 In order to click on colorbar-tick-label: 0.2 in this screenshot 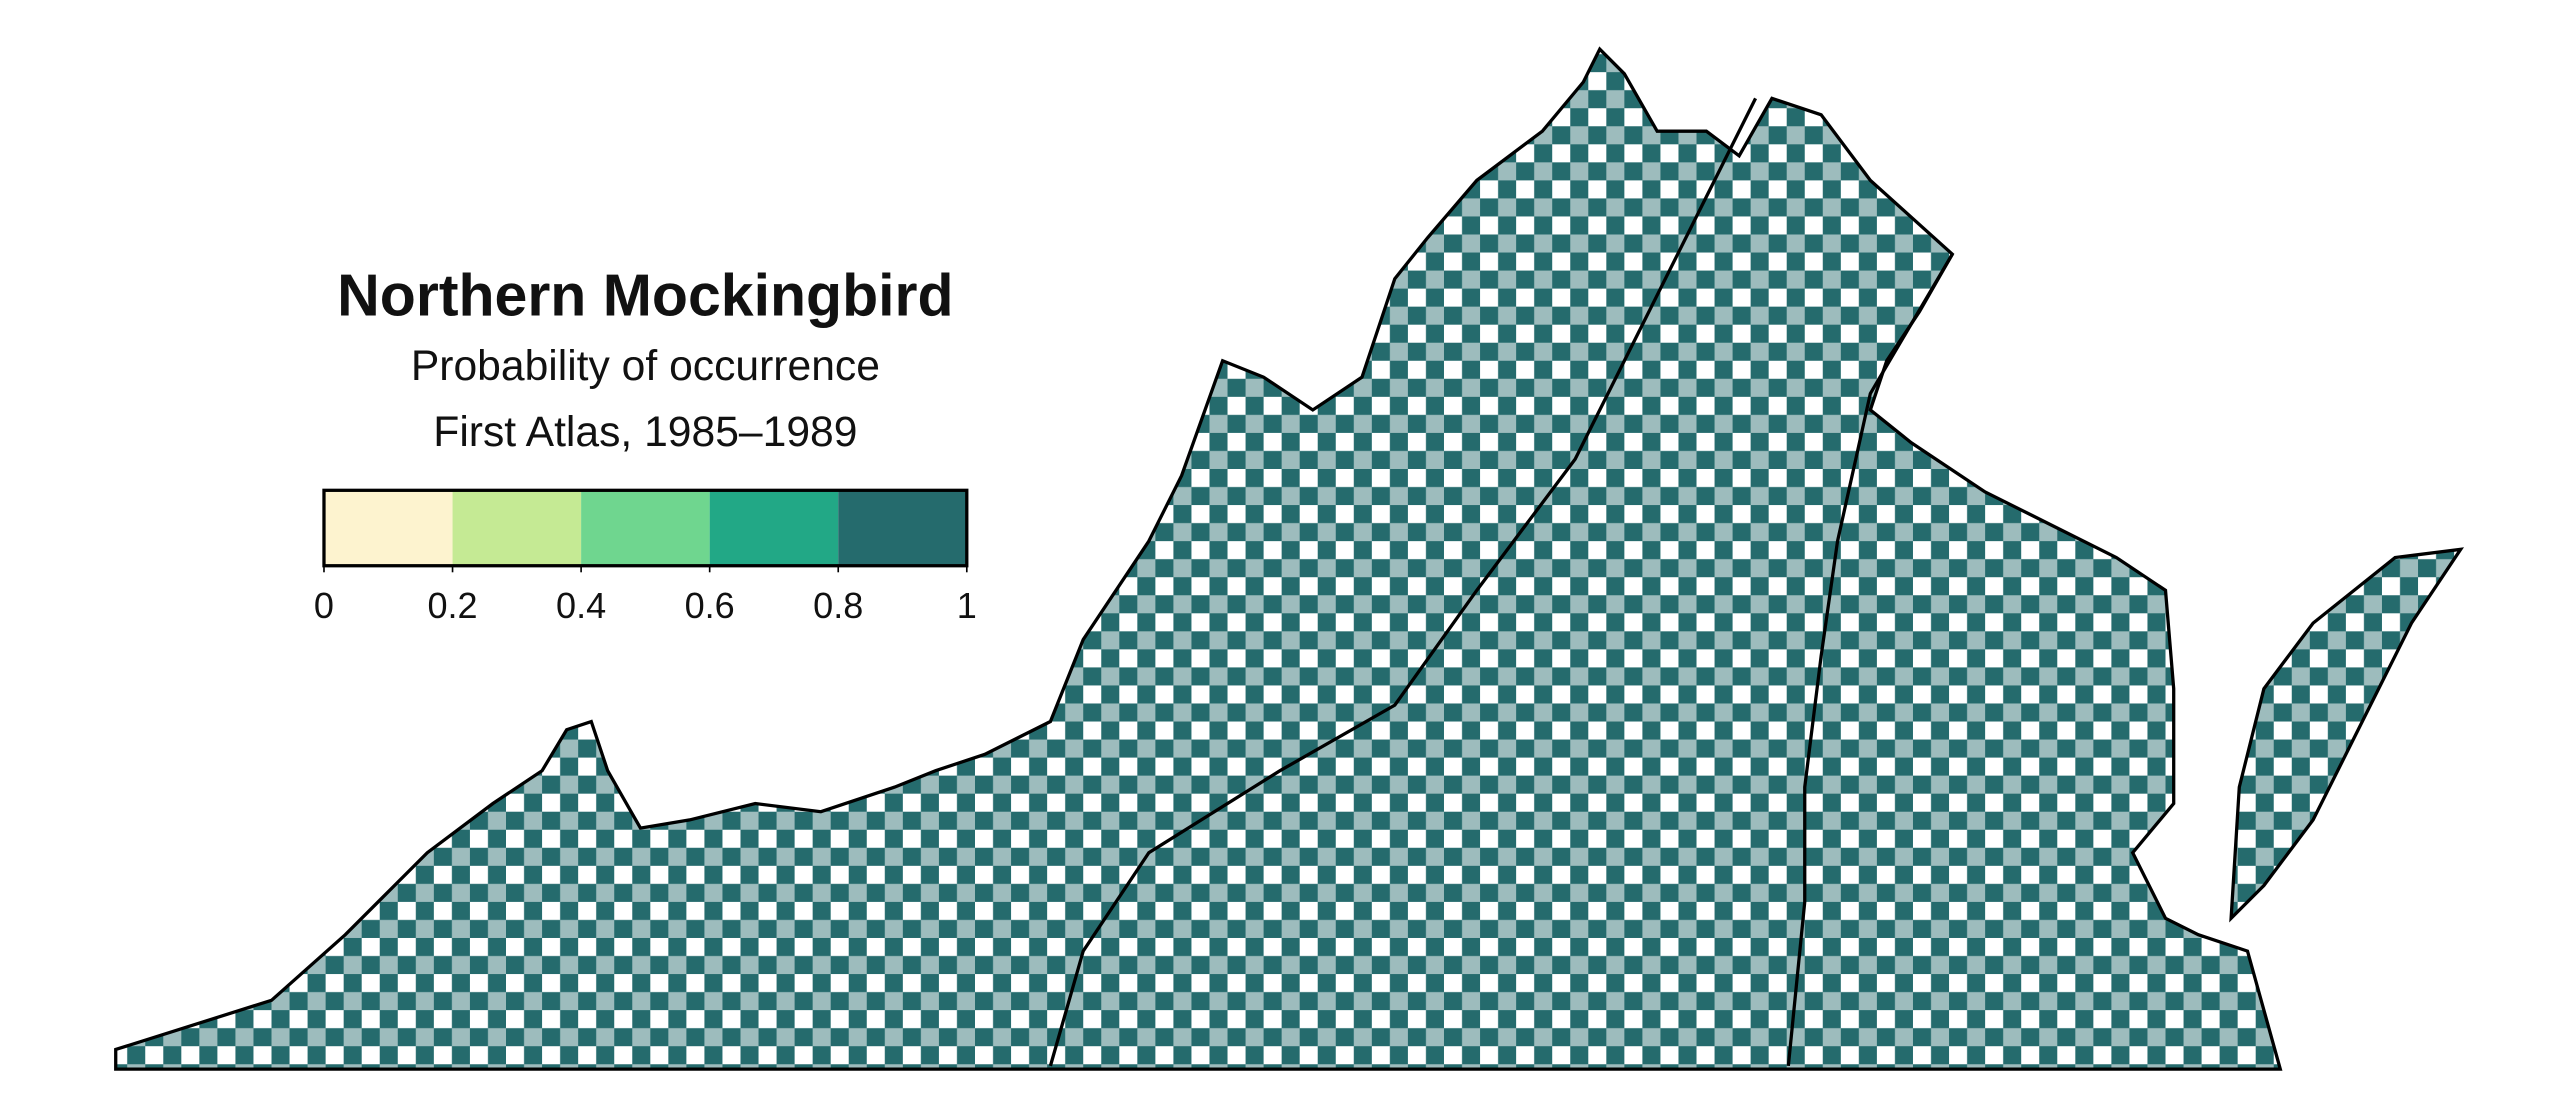, I will do `click(452, 605)`.